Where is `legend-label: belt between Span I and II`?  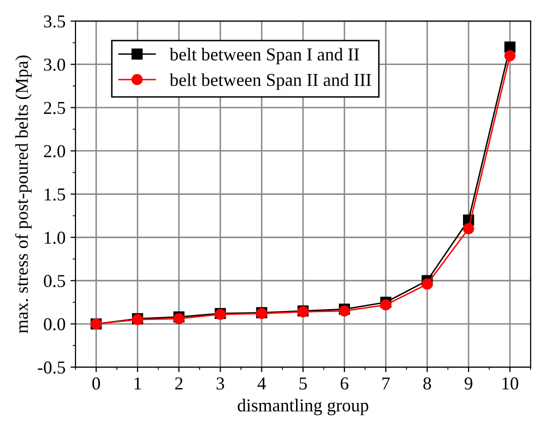
legend-label: belt between Span I and II is located at coordinates (264, 56).